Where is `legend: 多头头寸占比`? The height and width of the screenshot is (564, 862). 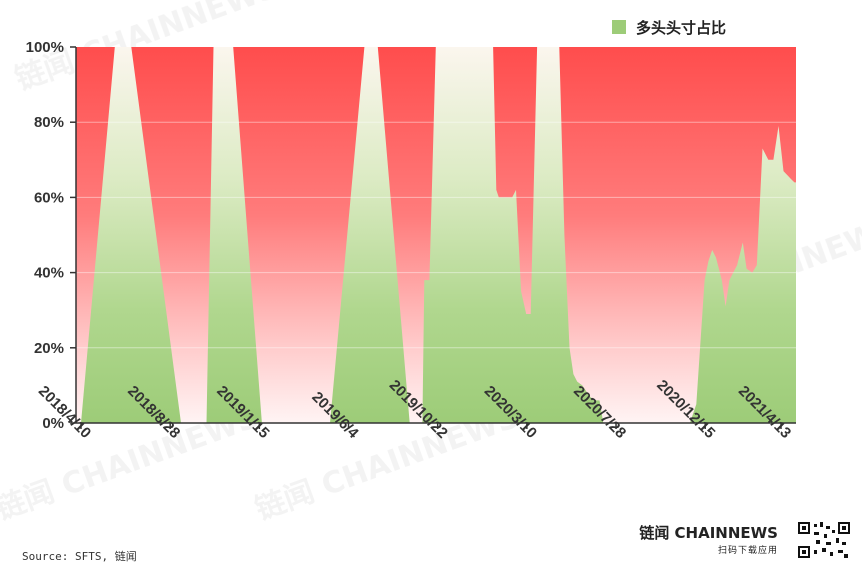 legend: 多头头寸占比 is located at coordinates (669, 28).